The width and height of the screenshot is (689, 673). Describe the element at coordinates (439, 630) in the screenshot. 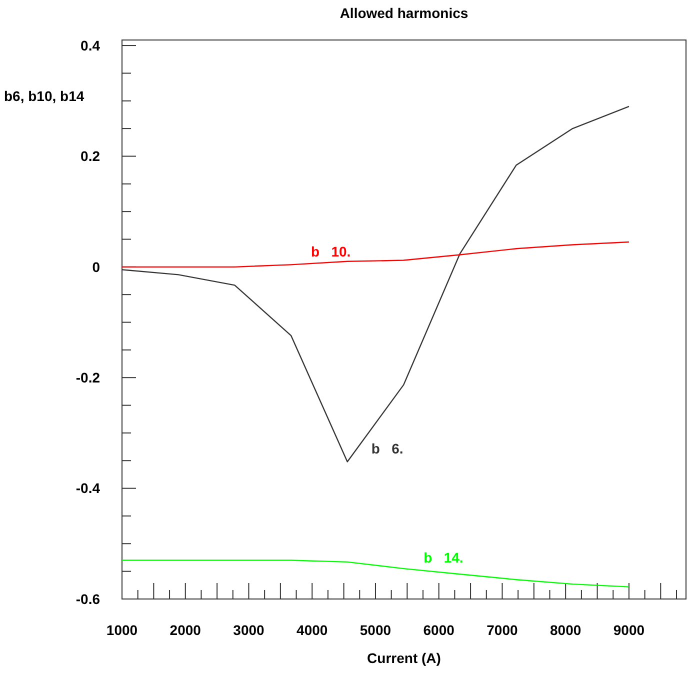

I see `x-tick-label: 6000` at that location.